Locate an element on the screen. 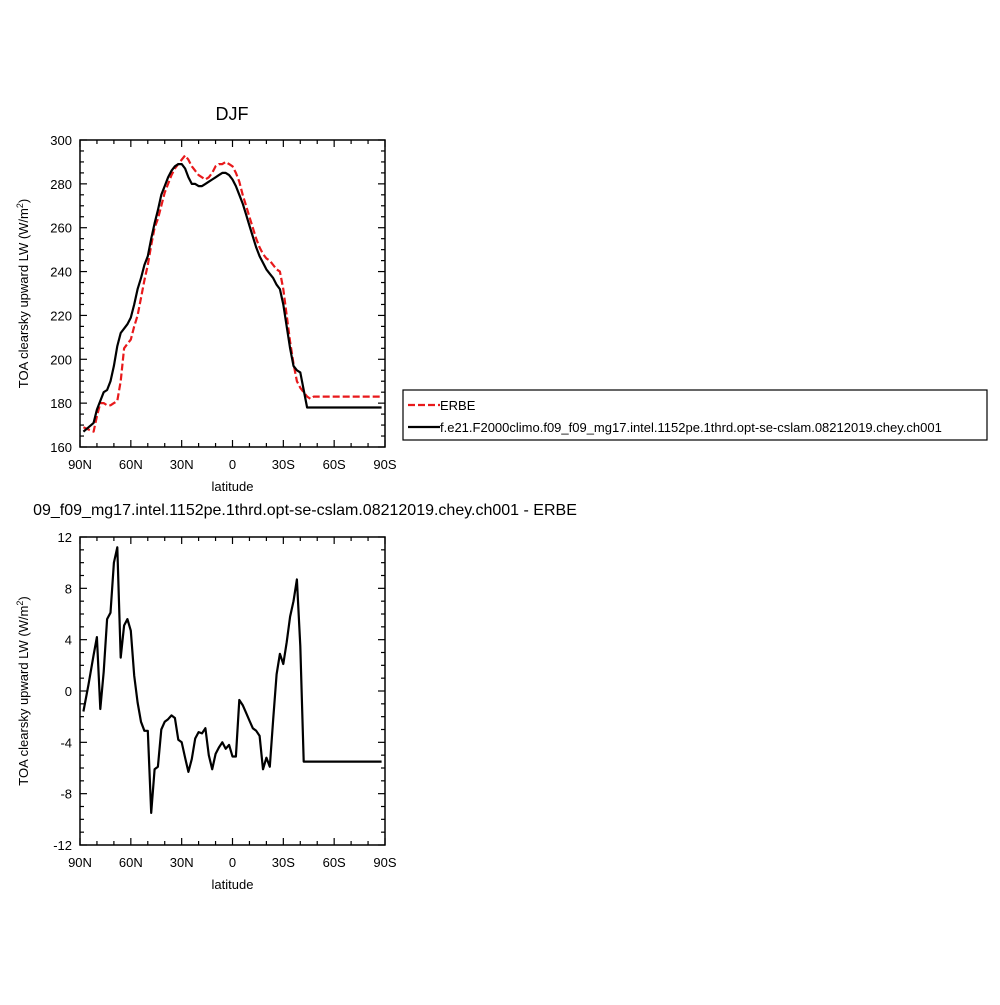 This screenshot has width=1000, height=1005. series-line-difference is located at coordinates (232, 680).